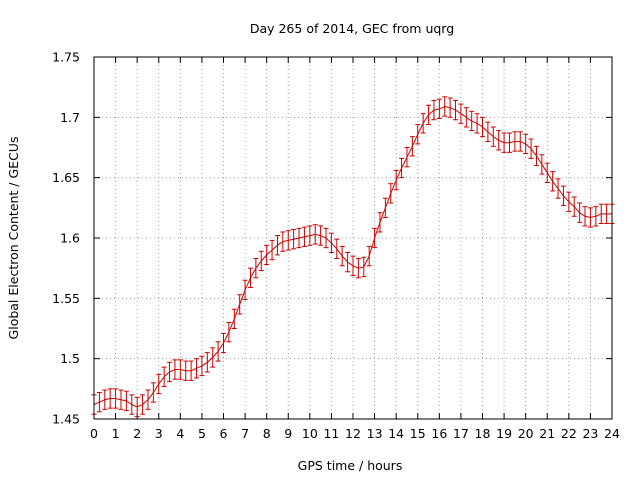 Image resolution: width=640 pixels, height=480 pixels. What do you see at coordinates (94, 433) in the screenshot?
I see `x-tick-label: 0` at bounding box center [94, 433].